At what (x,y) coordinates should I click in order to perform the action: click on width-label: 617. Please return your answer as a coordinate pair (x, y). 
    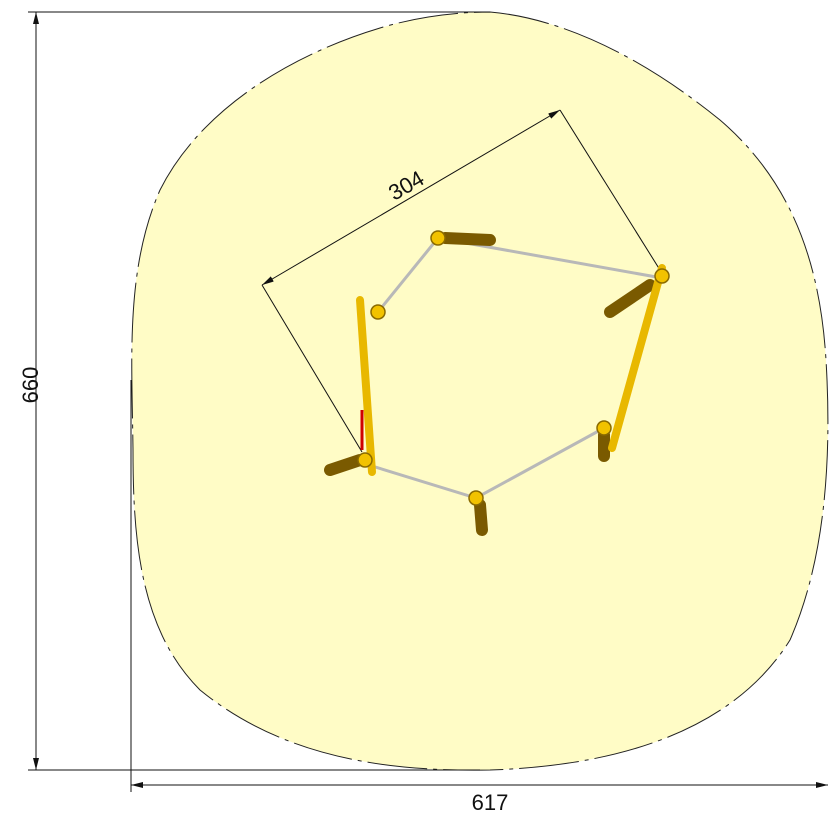
    Looking at the image, I should click on (490, 802).